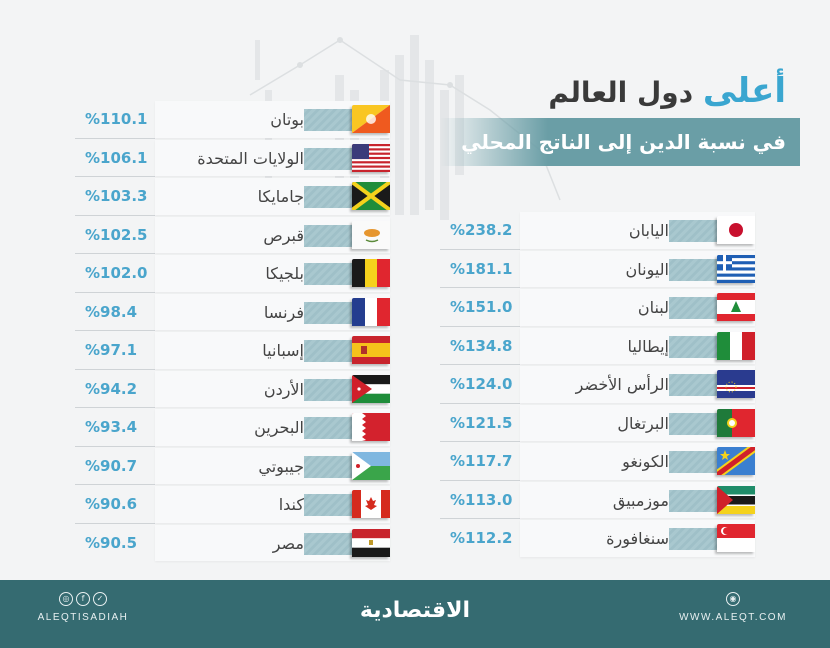 Image resolution: width=830 pixels, height=648 pixels. I want to click on list-item: %134.8 إيطاليا, so click(597, 346).